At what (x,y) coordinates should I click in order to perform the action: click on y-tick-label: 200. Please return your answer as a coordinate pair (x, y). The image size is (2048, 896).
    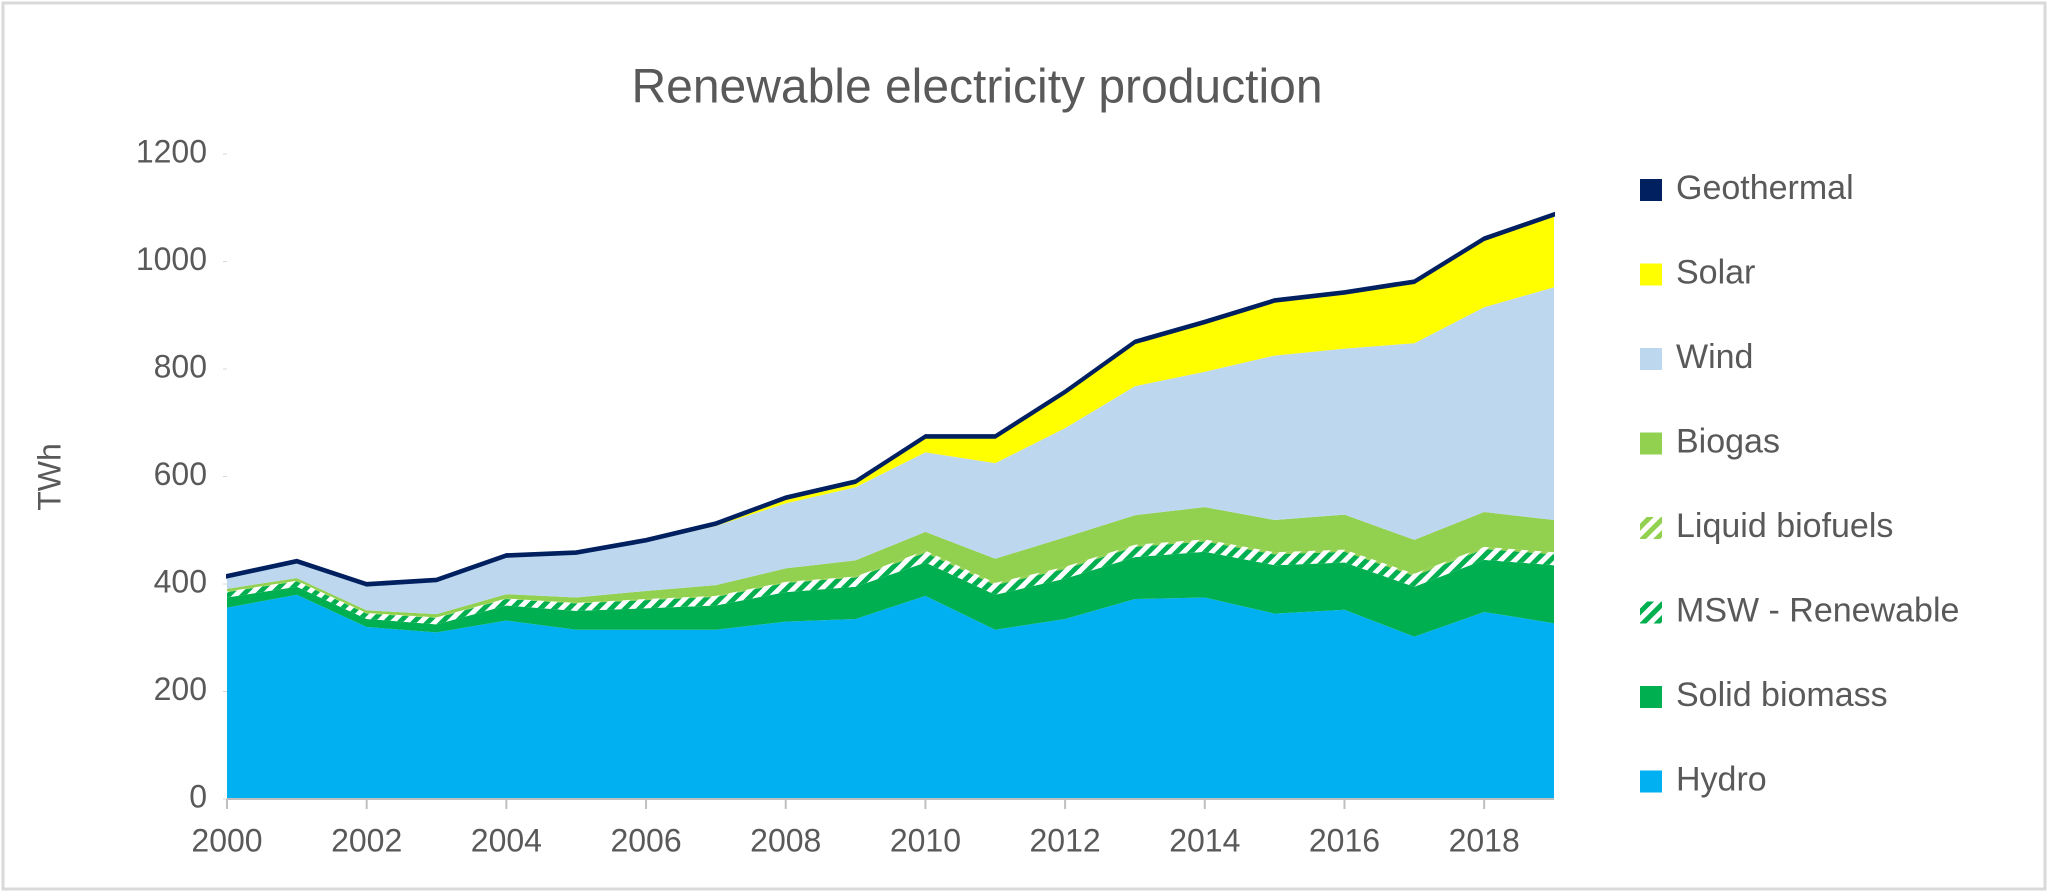
    Looking at the image, I should click on (180, 689).